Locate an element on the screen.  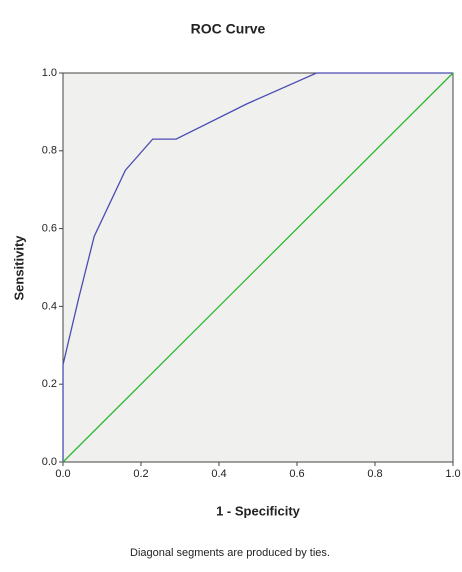
x-tick-label: 0.2 is located at coordinates (140, 474).